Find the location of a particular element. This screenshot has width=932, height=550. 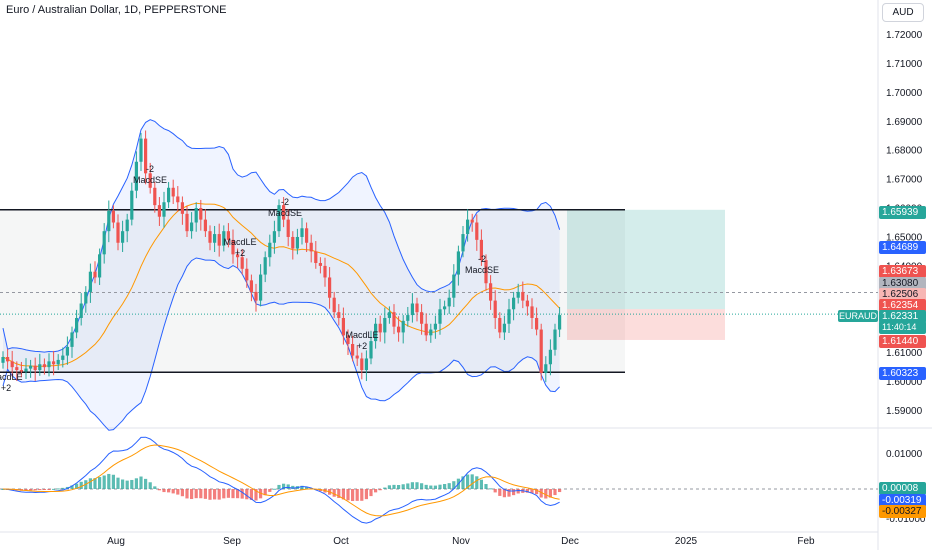

sl-label-2: 1.63080 is located at coordinates (902, 283).